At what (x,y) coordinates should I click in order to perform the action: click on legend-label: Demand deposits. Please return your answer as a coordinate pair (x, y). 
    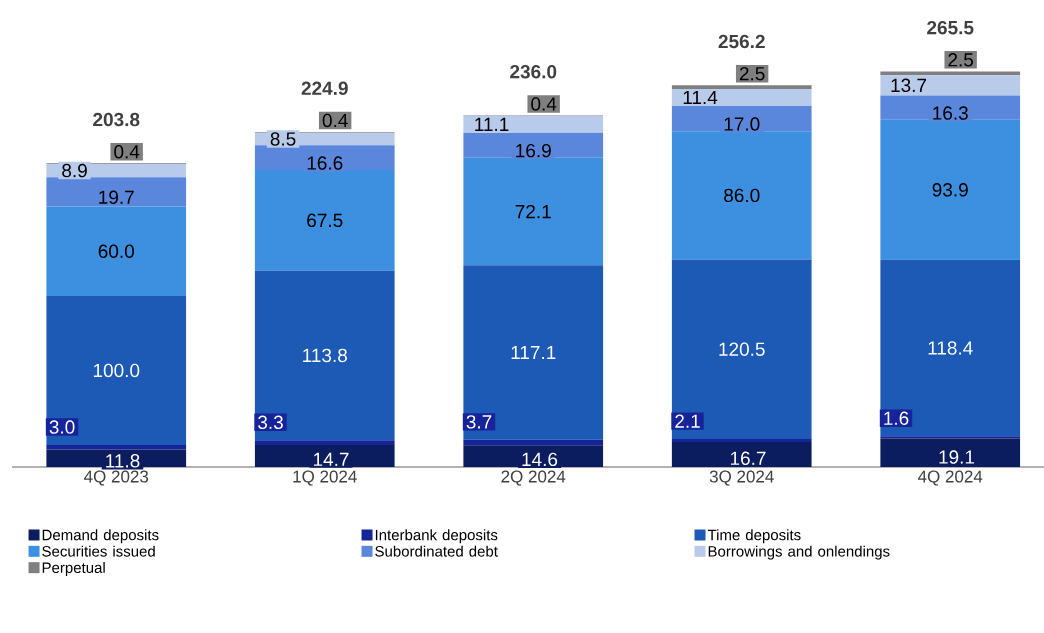
    Looking at the image, I should click on (100, 536).